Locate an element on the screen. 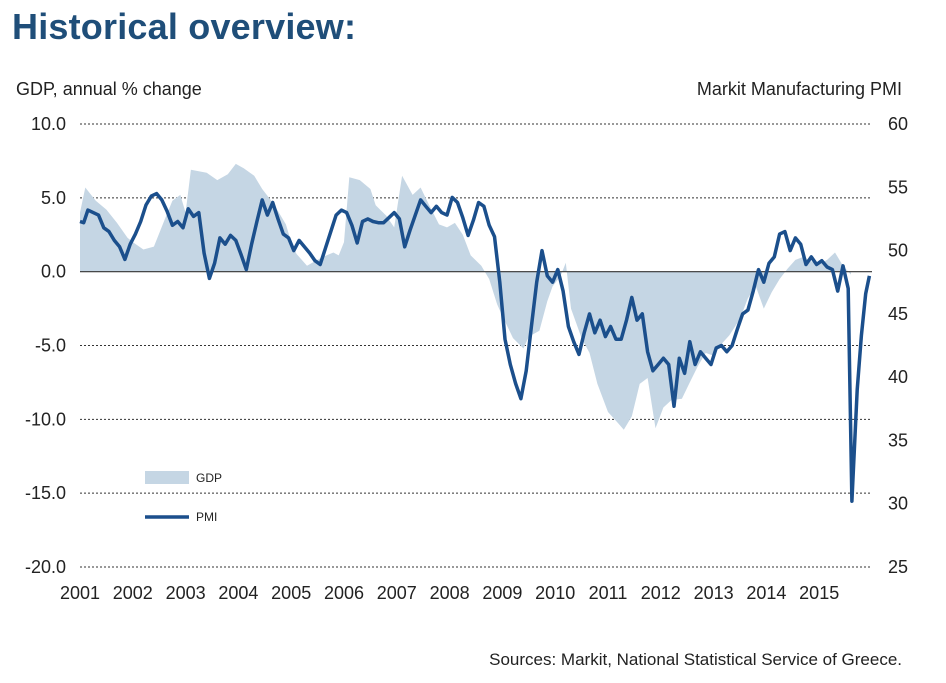 Image resolution: width=946 pixels, height=683 pixels. x-tick-label: 2008 is located at coordinates (450, 593).